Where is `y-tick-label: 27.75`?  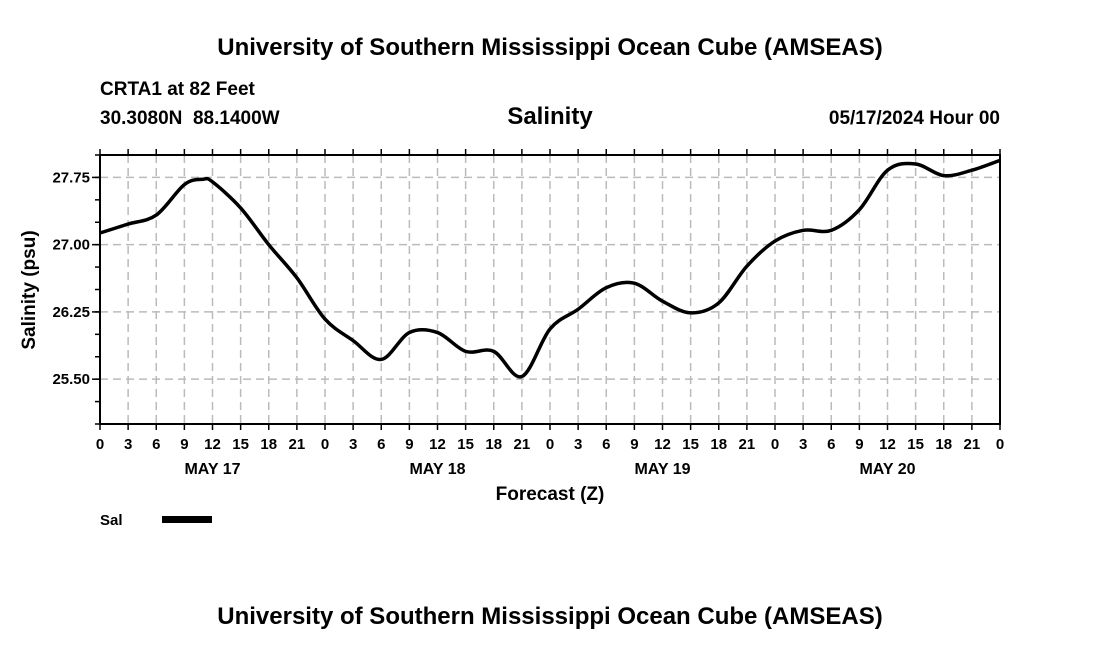 y-tick-label: 27.75 is located at coordinates (71, 177).